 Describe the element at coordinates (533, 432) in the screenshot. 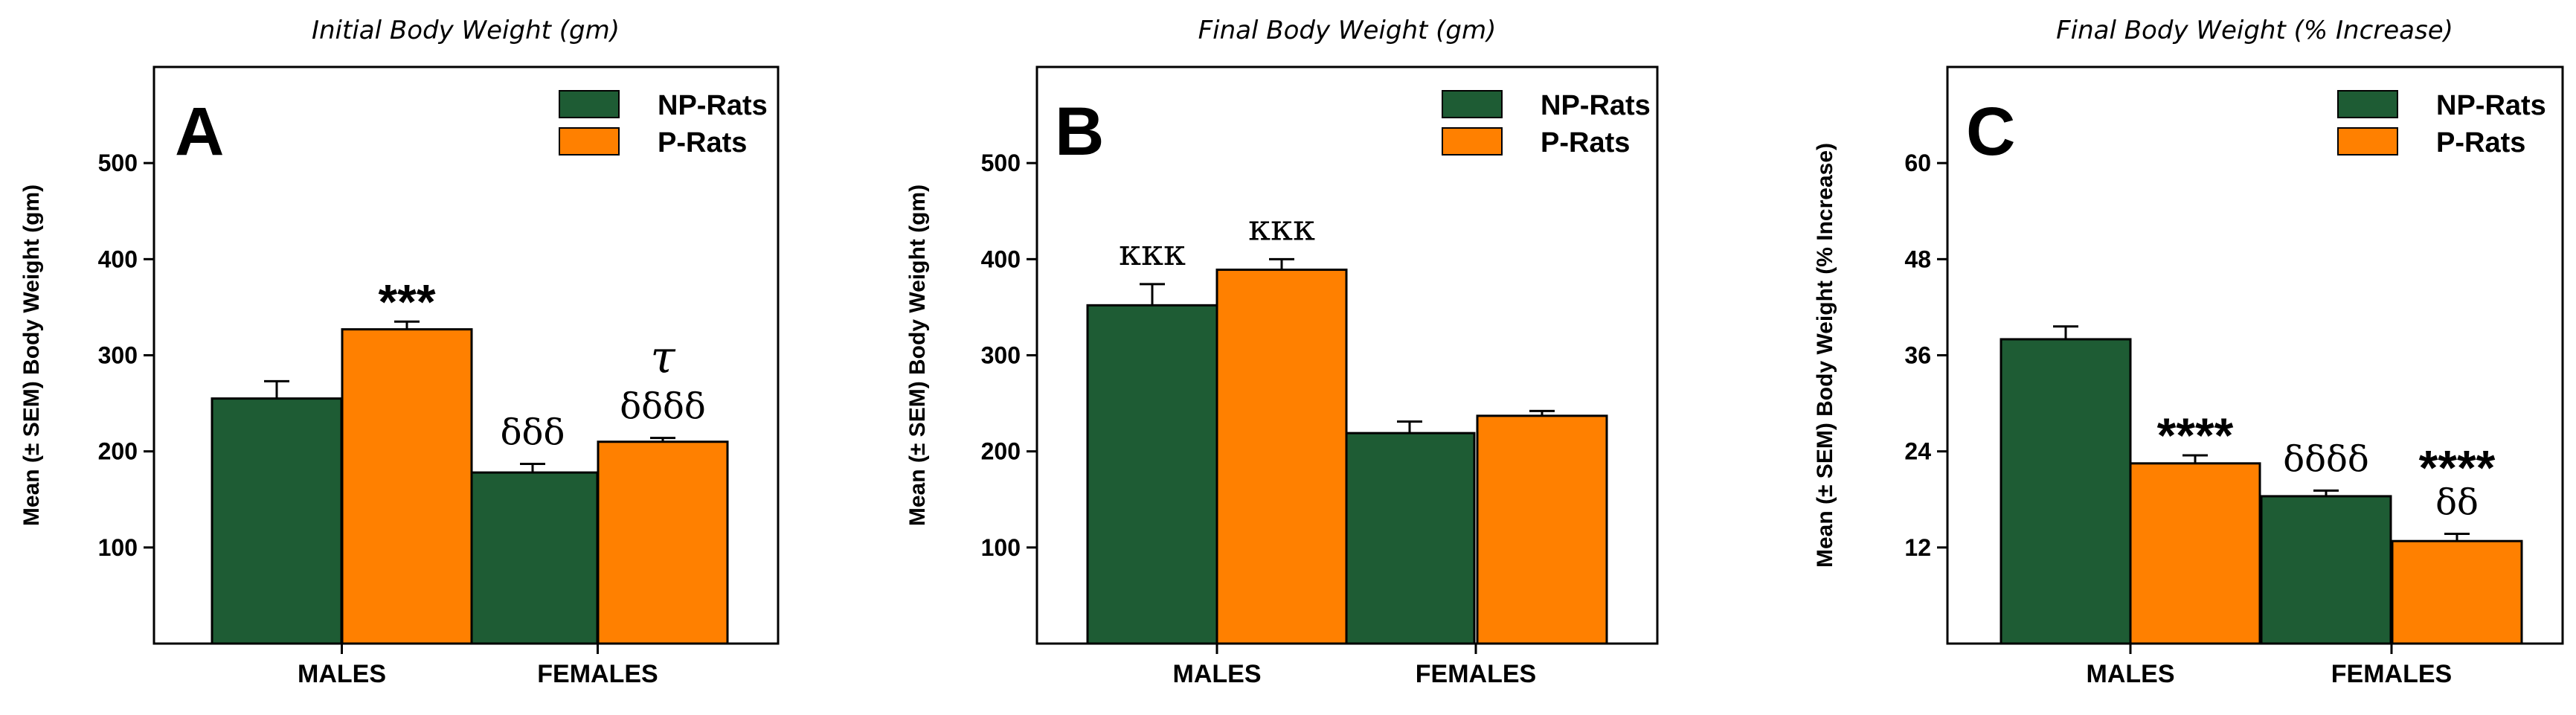

I see `significance-annotation: δδδ` at that location.